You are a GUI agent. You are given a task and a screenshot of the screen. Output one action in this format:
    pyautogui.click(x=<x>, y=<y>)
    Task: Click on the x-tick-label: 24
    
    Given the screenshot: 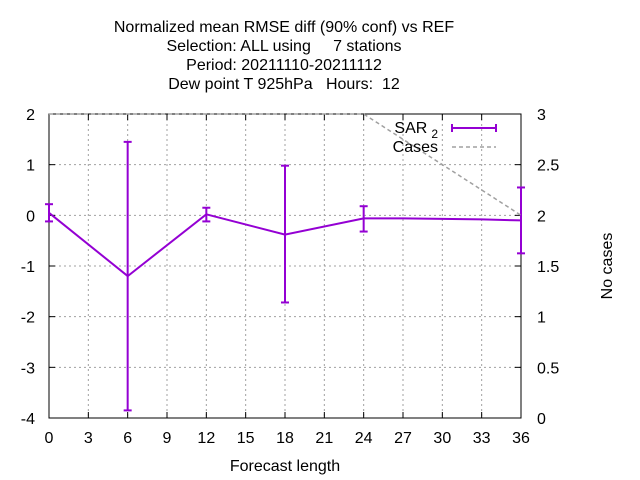 What is the action you would take?
    pyautogui.click(x=364, y=438)
    